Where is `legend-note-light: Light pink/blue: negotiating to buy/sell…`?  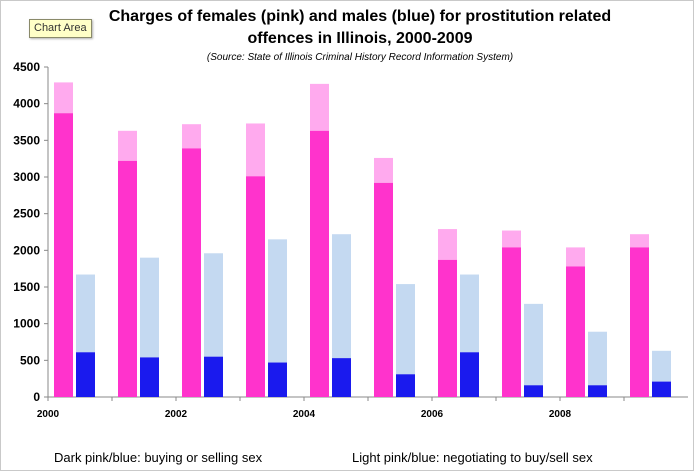
legend-note-light: Light pink/blue: negotiating to buy/sell… is located at coordinates (472, 457).